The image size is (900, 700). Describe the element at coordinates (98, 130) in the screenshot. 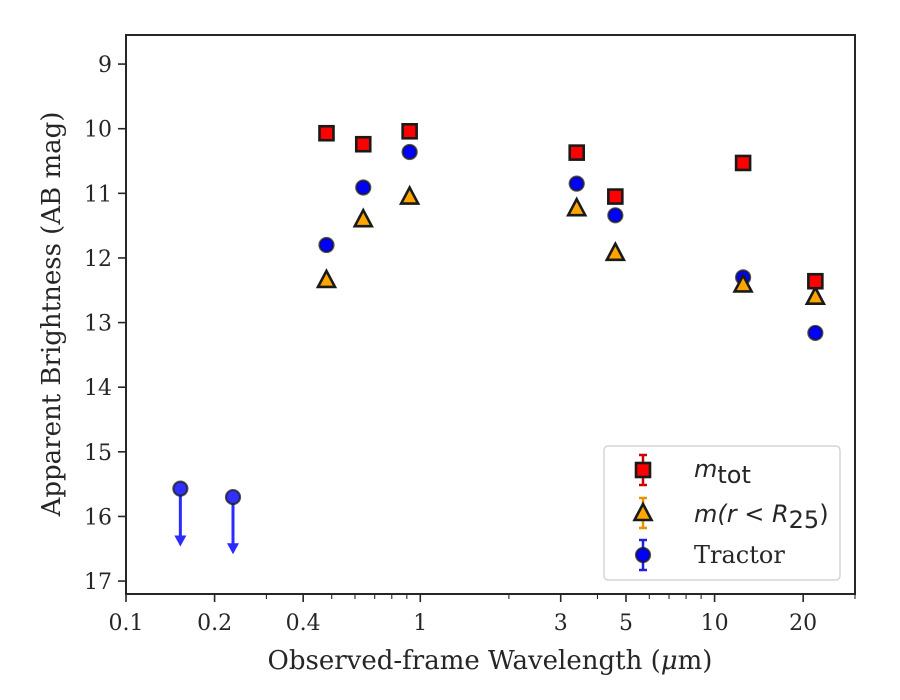

I see `y-tick-label: 10` at that location.